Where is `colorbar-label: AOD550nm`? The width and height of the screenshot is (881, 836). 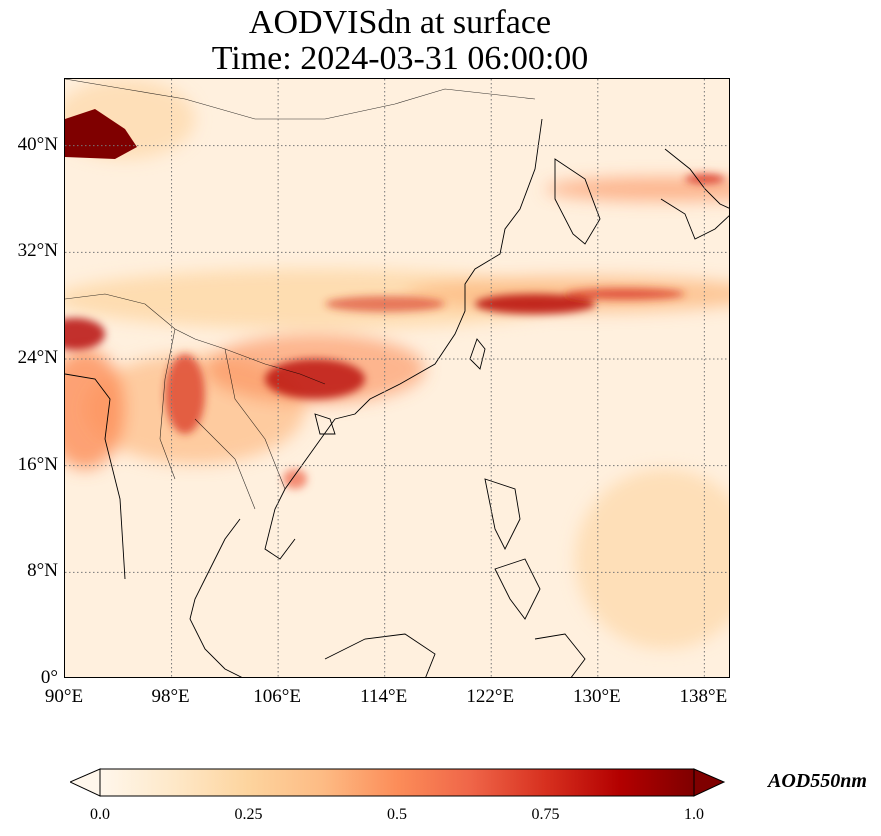
colorbar-label: AOD550nm is located at coordinates (817, 781).